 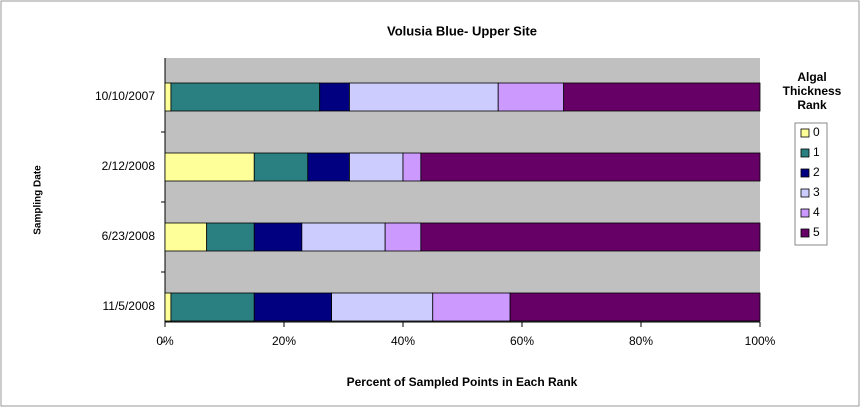 I want to click on y-tick-label: 11/5/2008, so click(x=129, y=306).